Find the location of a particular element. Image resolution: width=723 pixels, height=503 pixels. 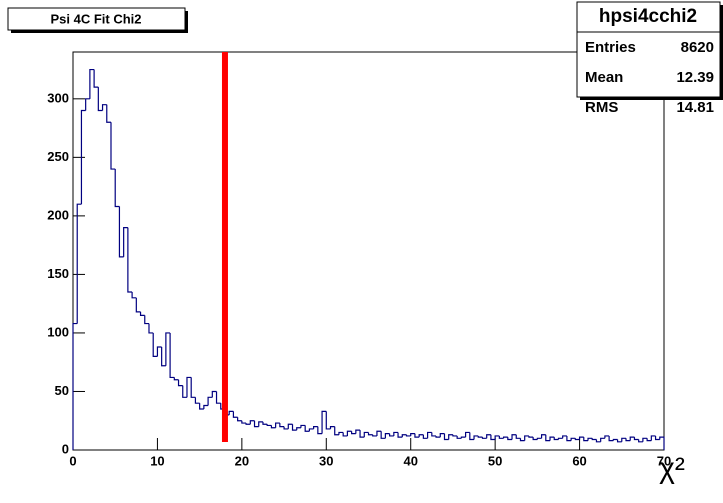

stats-label: RMS is located at coordinates (601, 107).